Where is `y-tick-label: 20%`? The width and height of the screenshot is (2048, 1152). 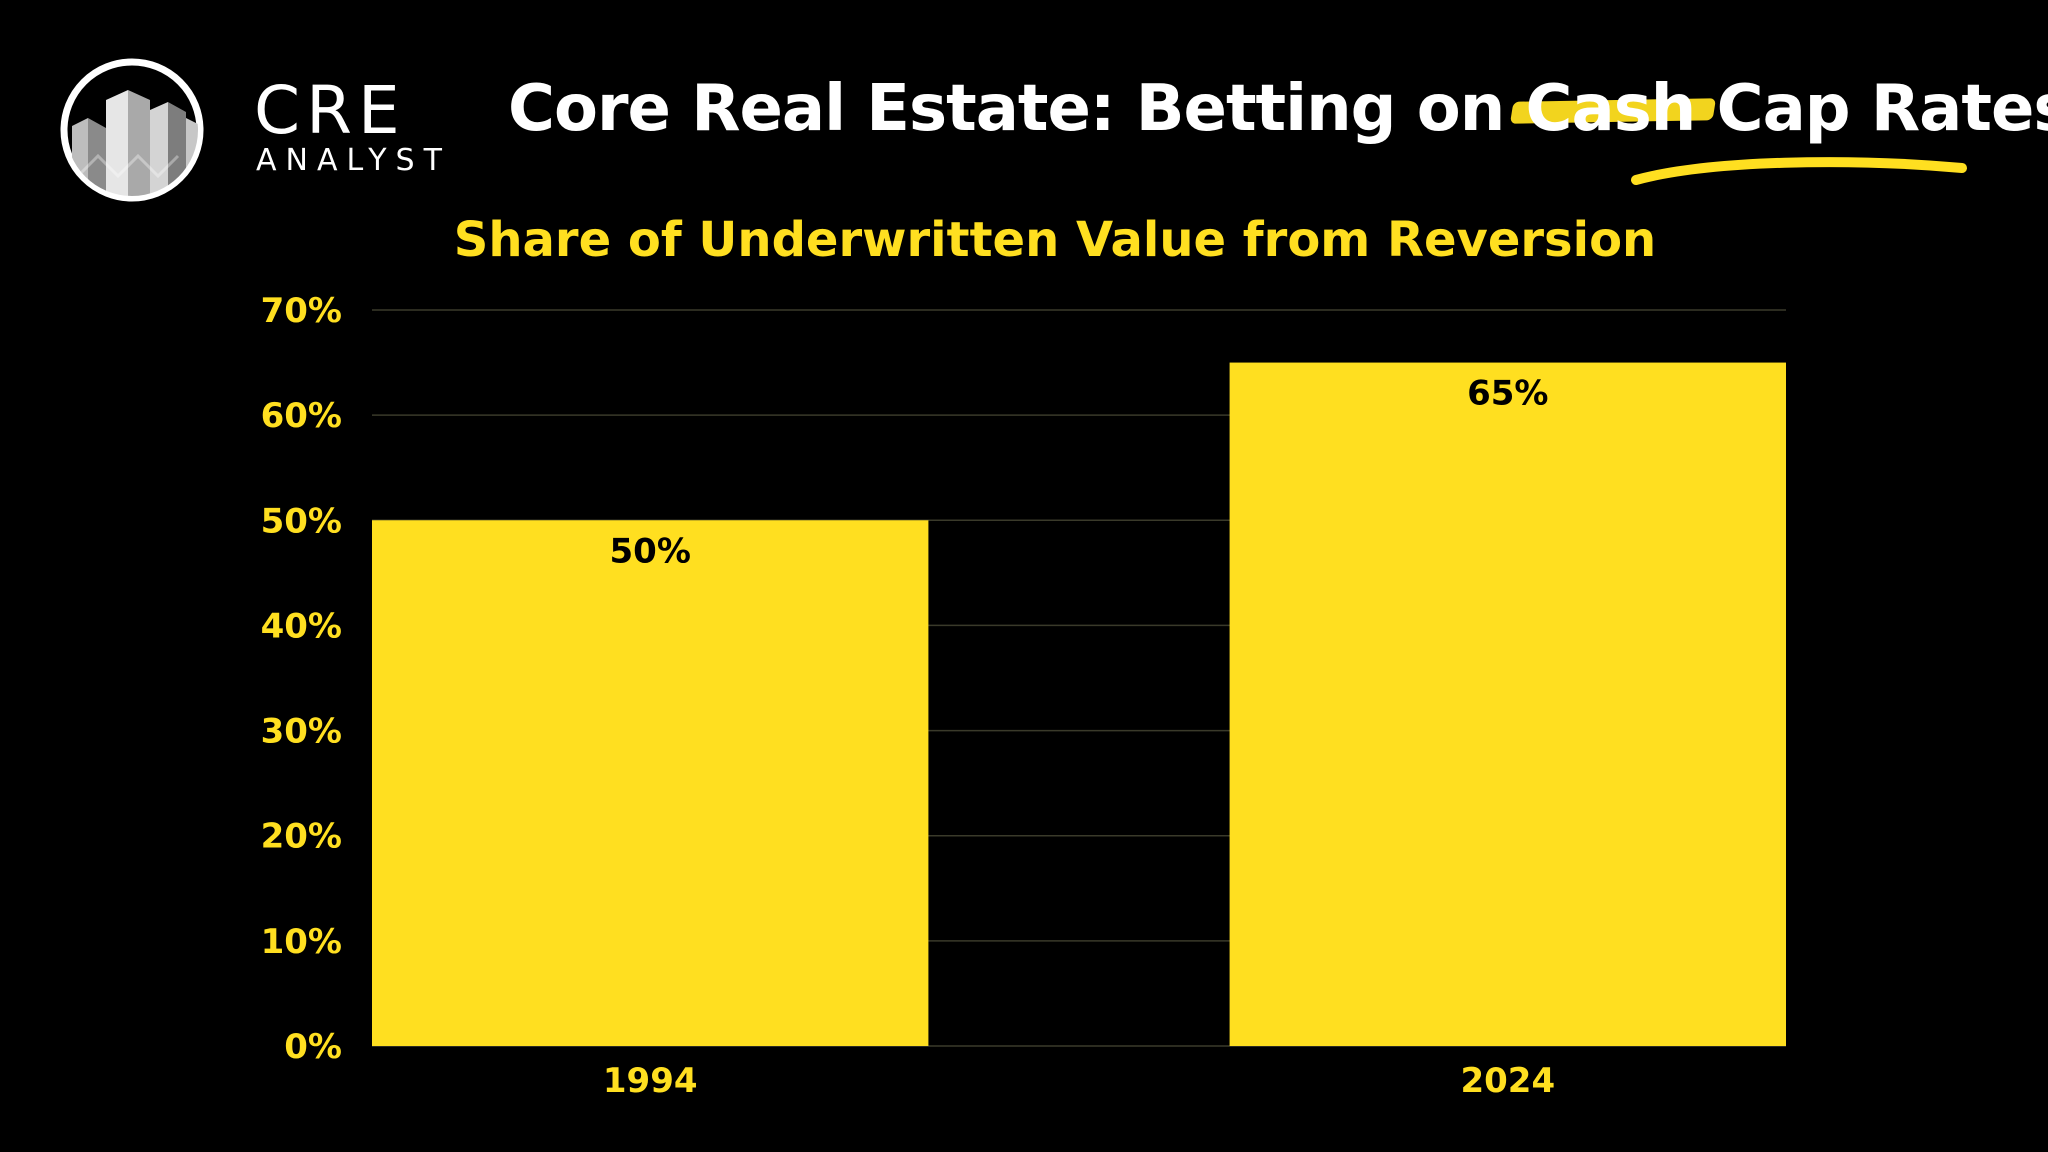
y-tick-label: 20% is located at coordinates (301, 837).